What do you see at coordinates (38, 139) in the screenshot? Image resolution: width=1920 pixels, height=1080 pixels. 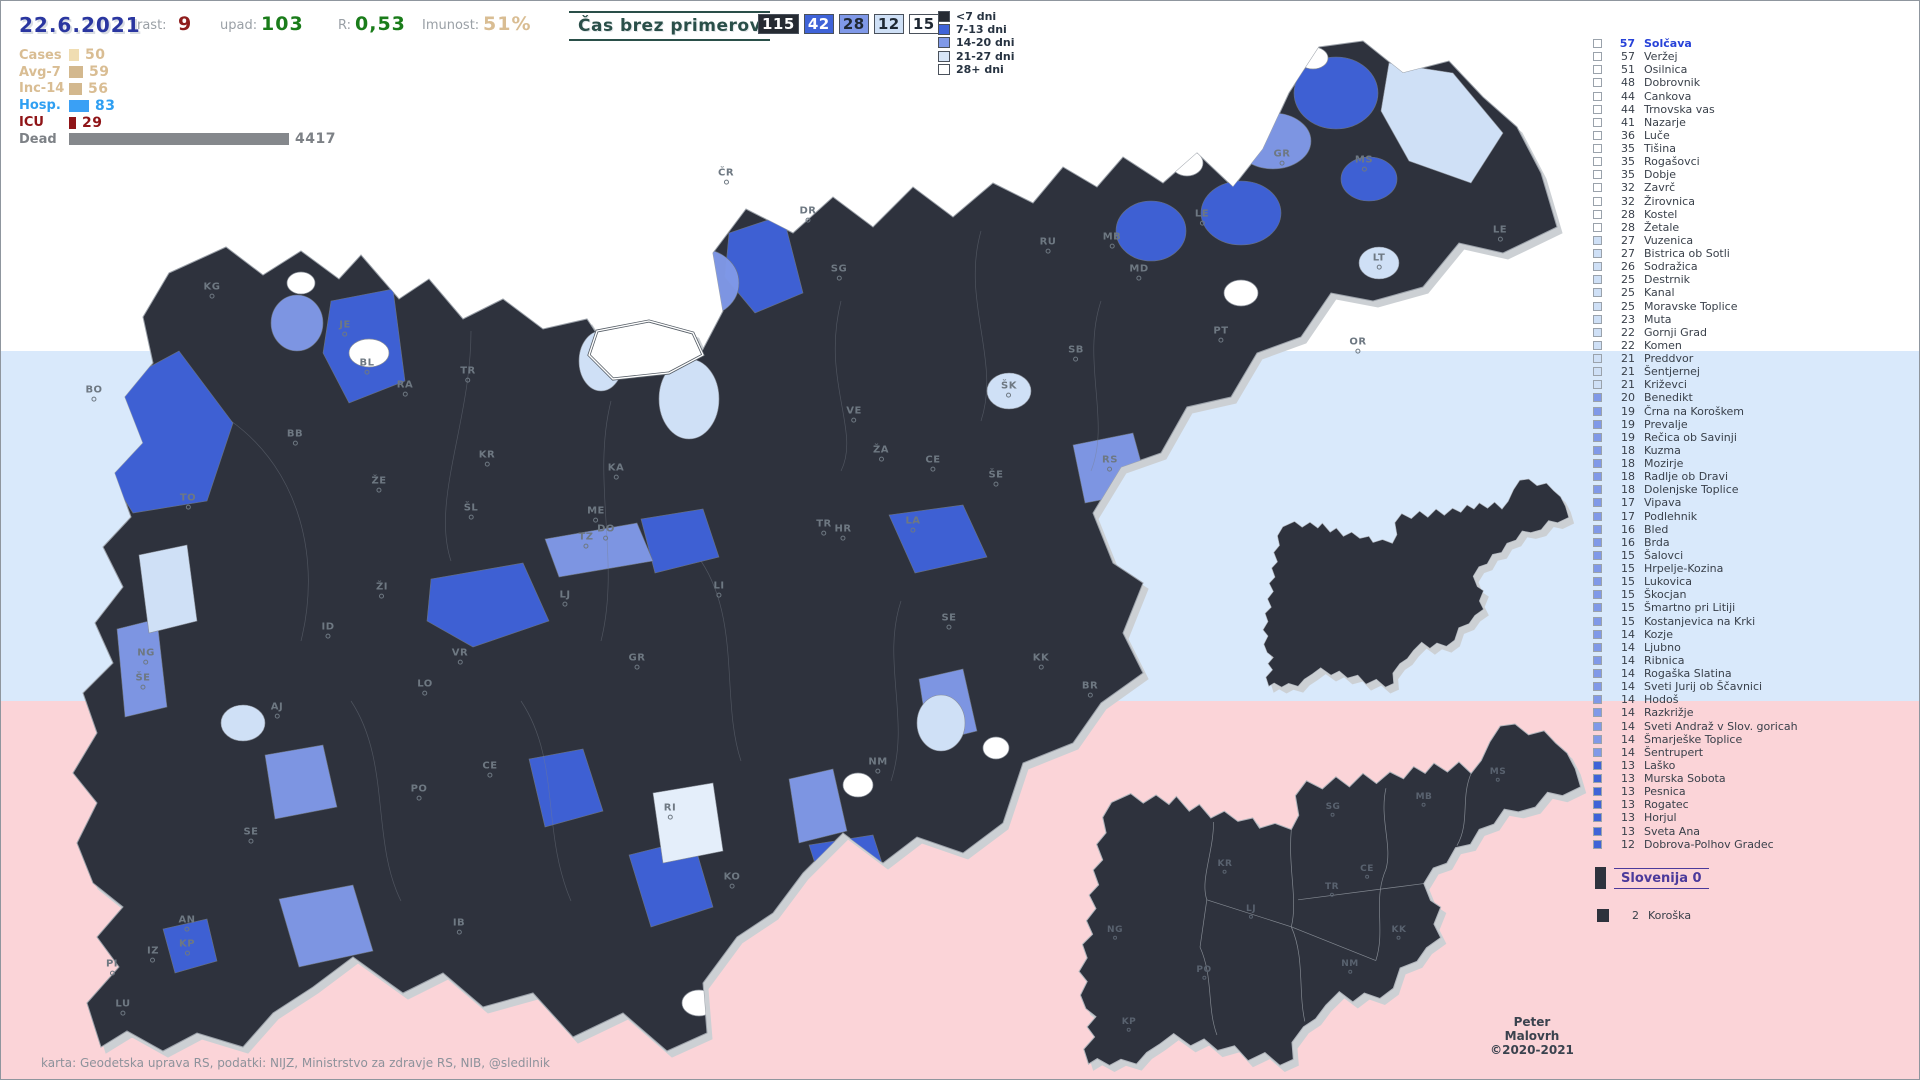 I see `stat-label: Dead` at bounding box center [38, 139].